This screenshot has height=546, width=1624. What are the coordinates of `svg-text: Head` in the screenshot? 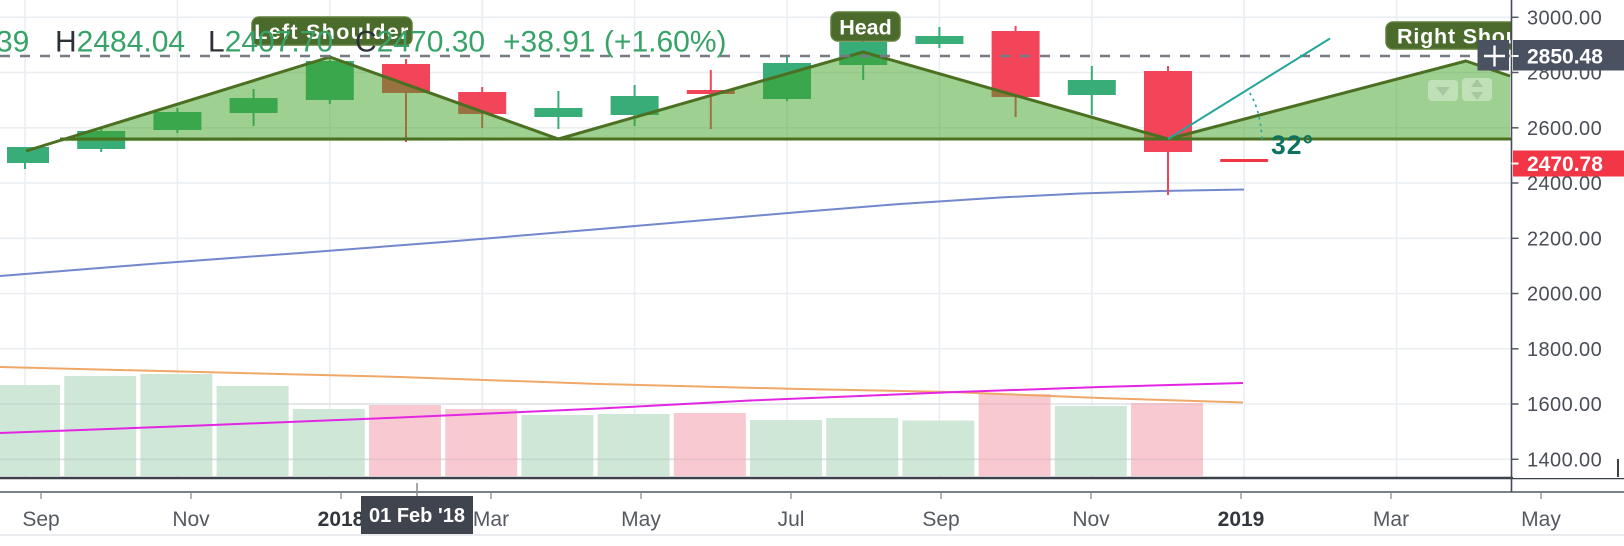 It's located at (865, 28).